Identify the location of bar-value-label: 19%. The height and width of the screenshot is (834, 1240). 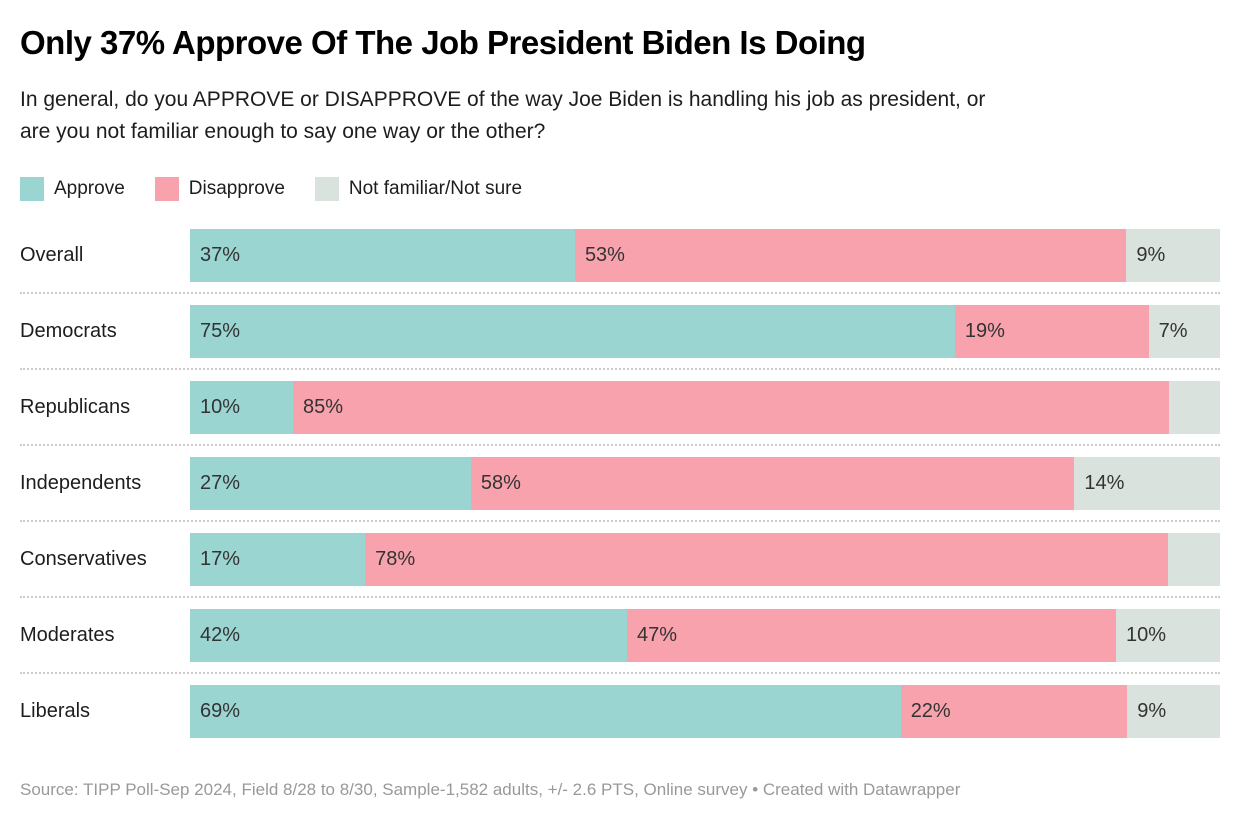
(984, 331).